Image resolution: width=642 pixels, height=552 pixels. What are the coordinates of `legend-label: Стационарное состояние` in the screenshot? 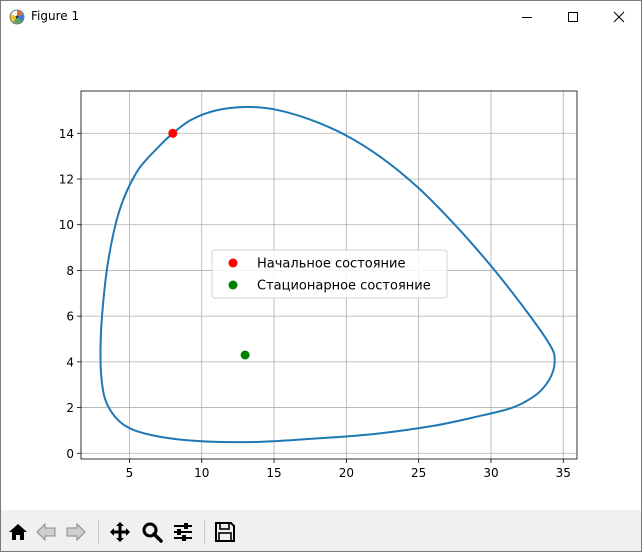 It's located at (344, 286).